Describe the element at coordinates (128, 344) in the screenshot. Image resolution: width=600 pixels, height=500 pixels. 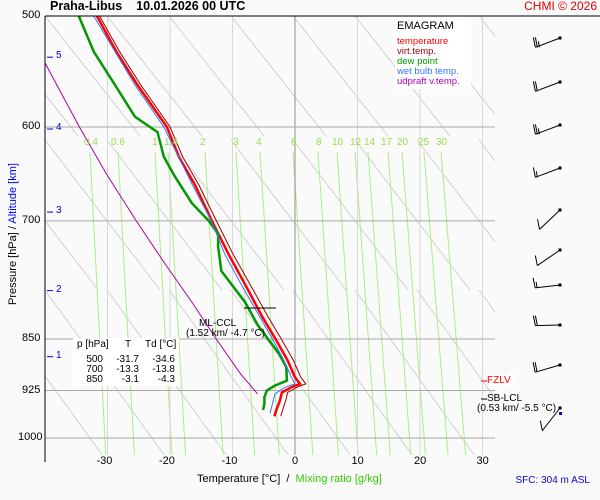
I see `table-header-t: T` at that location.